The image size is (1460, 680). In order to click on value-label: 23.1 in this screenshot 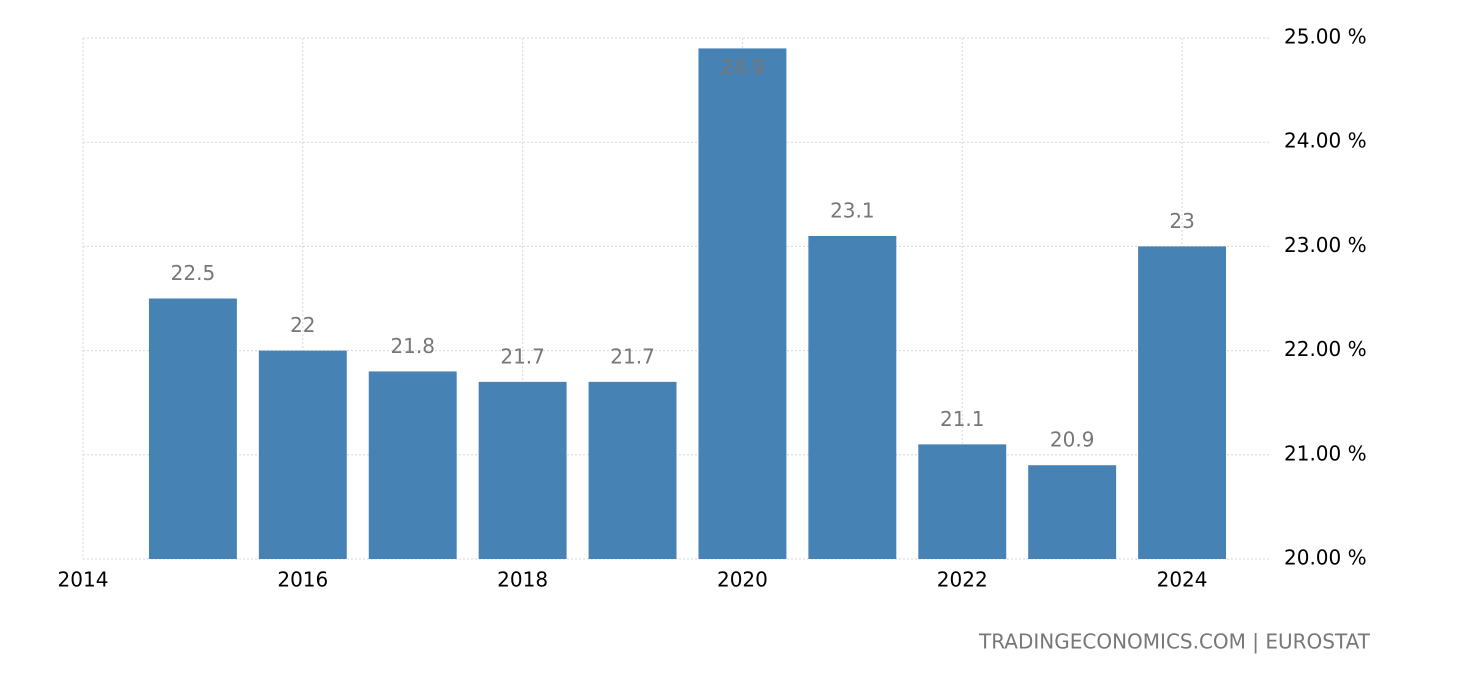, I will do `click(852, 210)`.